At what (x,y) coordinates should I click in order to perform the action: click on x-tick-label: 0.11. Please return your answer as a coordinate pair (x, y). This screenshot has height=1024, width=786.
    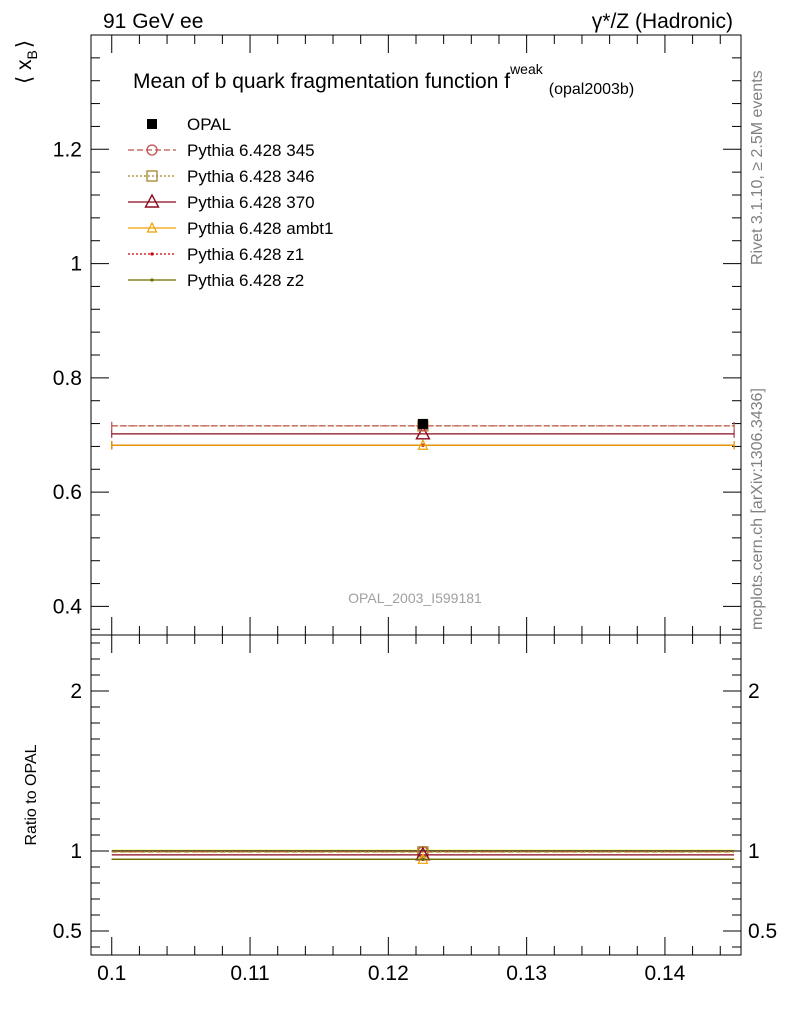
    Looking at the image, I should click on (249, 973).